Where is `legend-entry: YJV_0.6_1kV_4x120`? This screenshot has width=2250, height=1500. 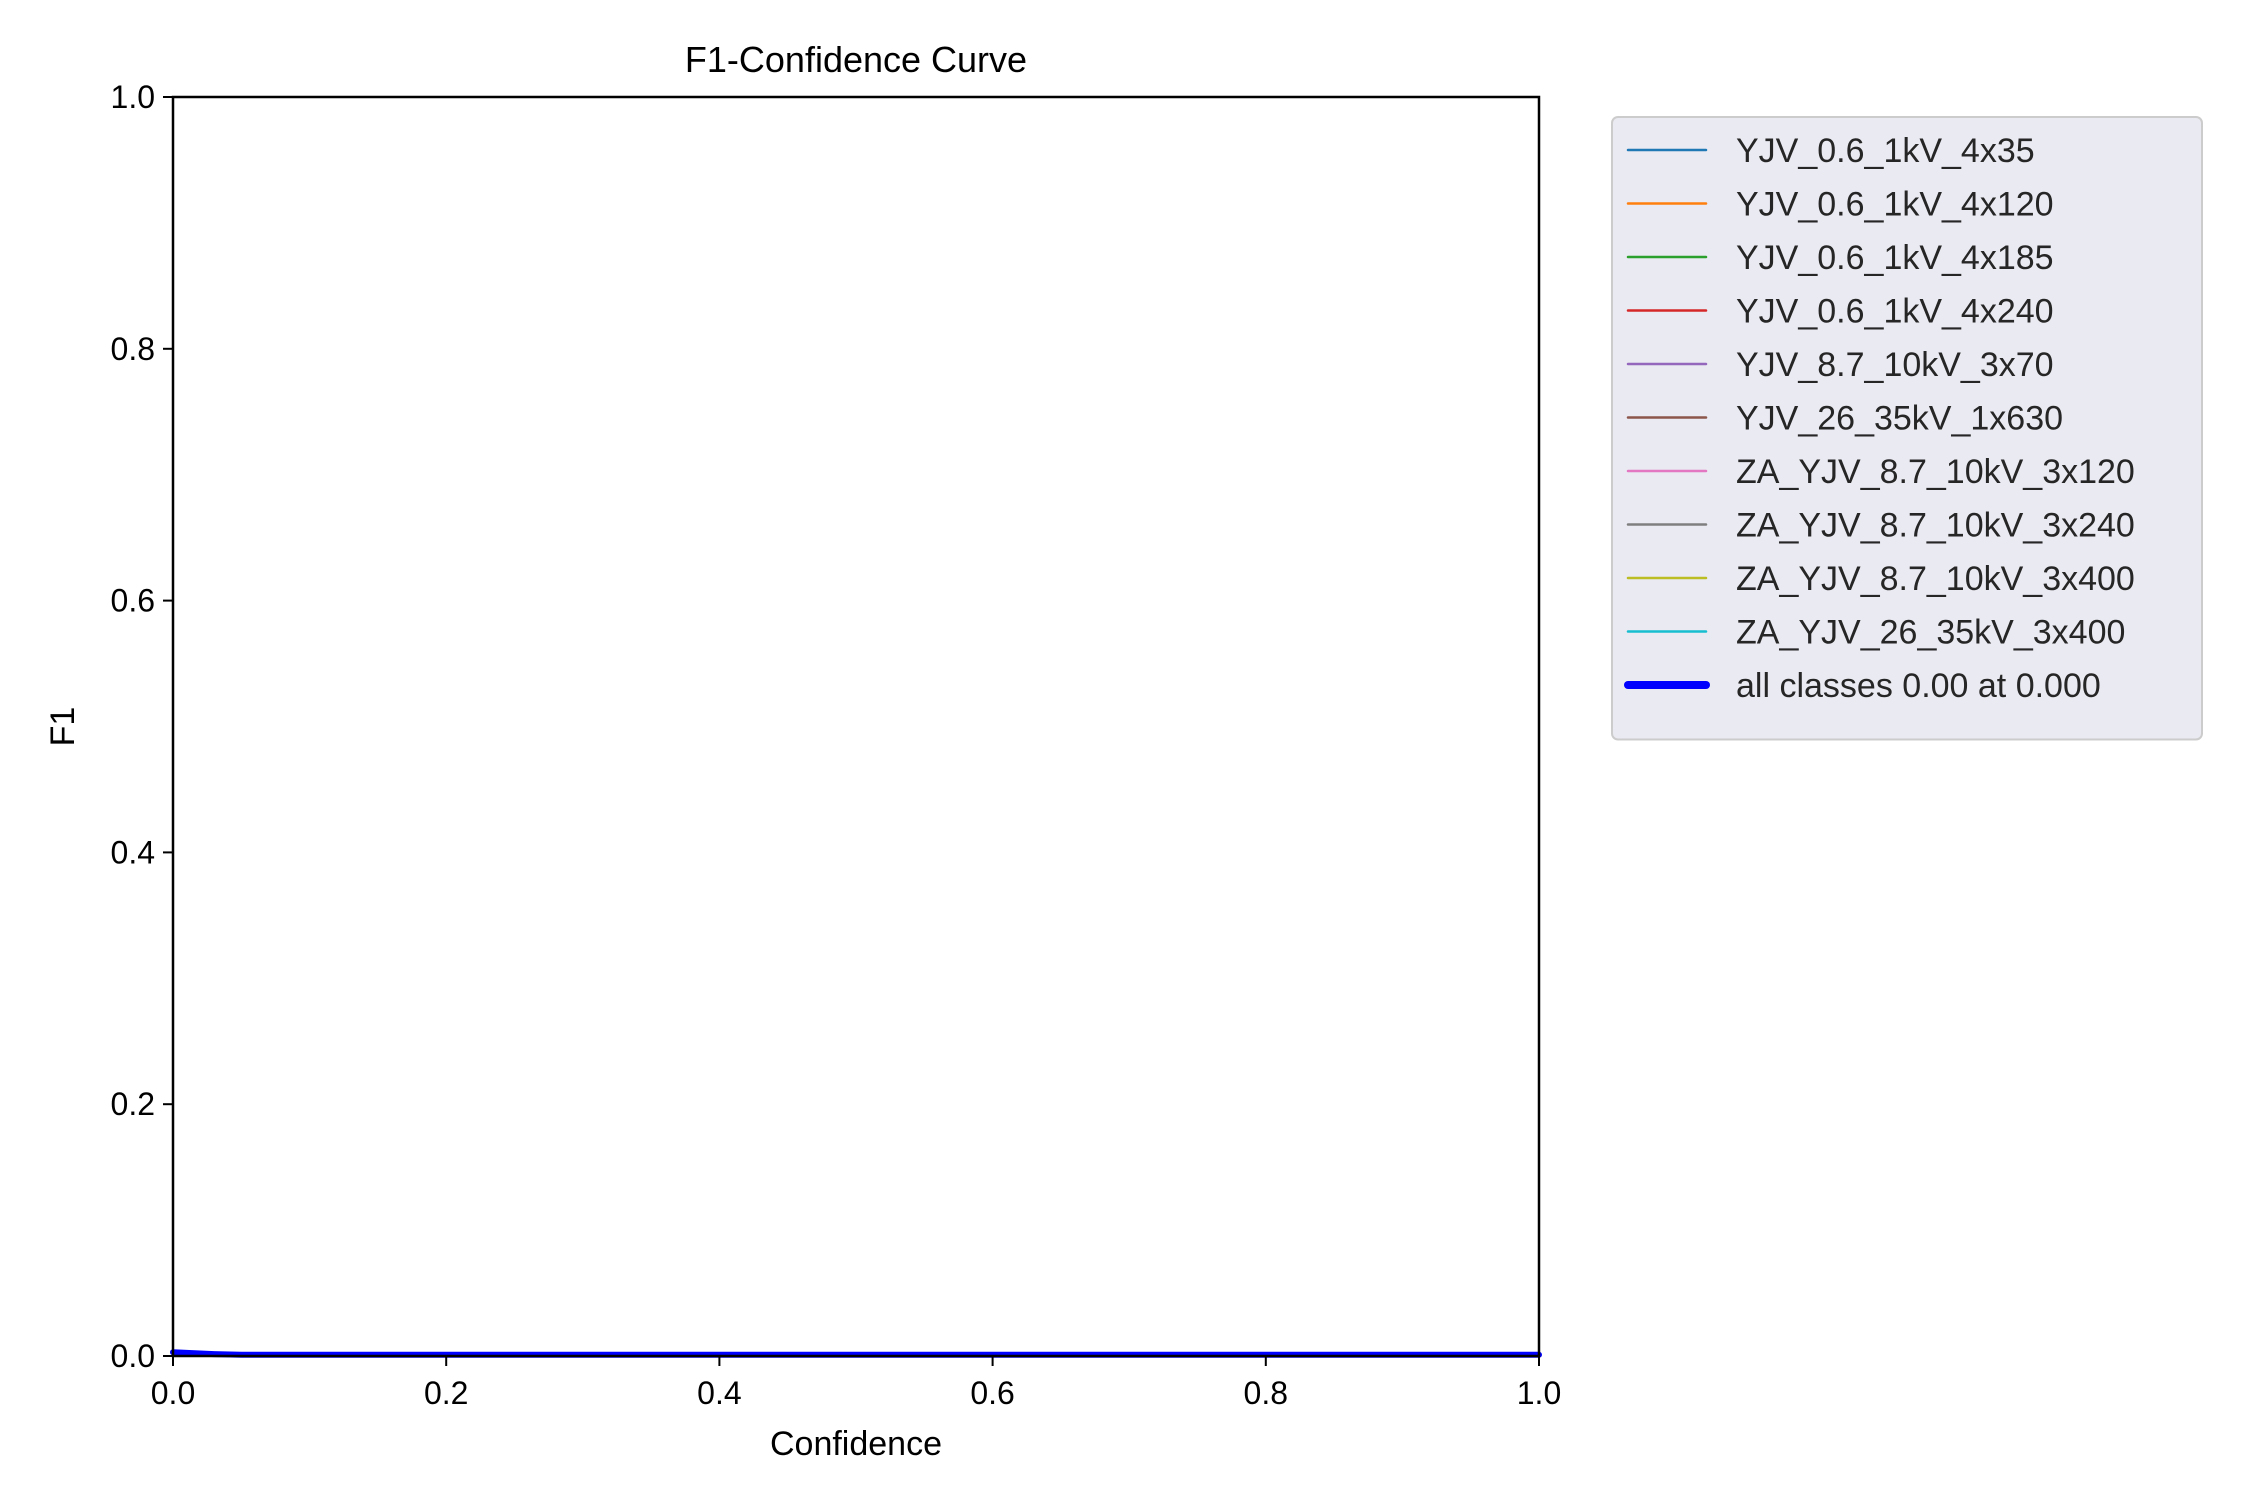 legend-entry: YJV_0.6_1kV_4x120 is located at coordinates (1840, 205).